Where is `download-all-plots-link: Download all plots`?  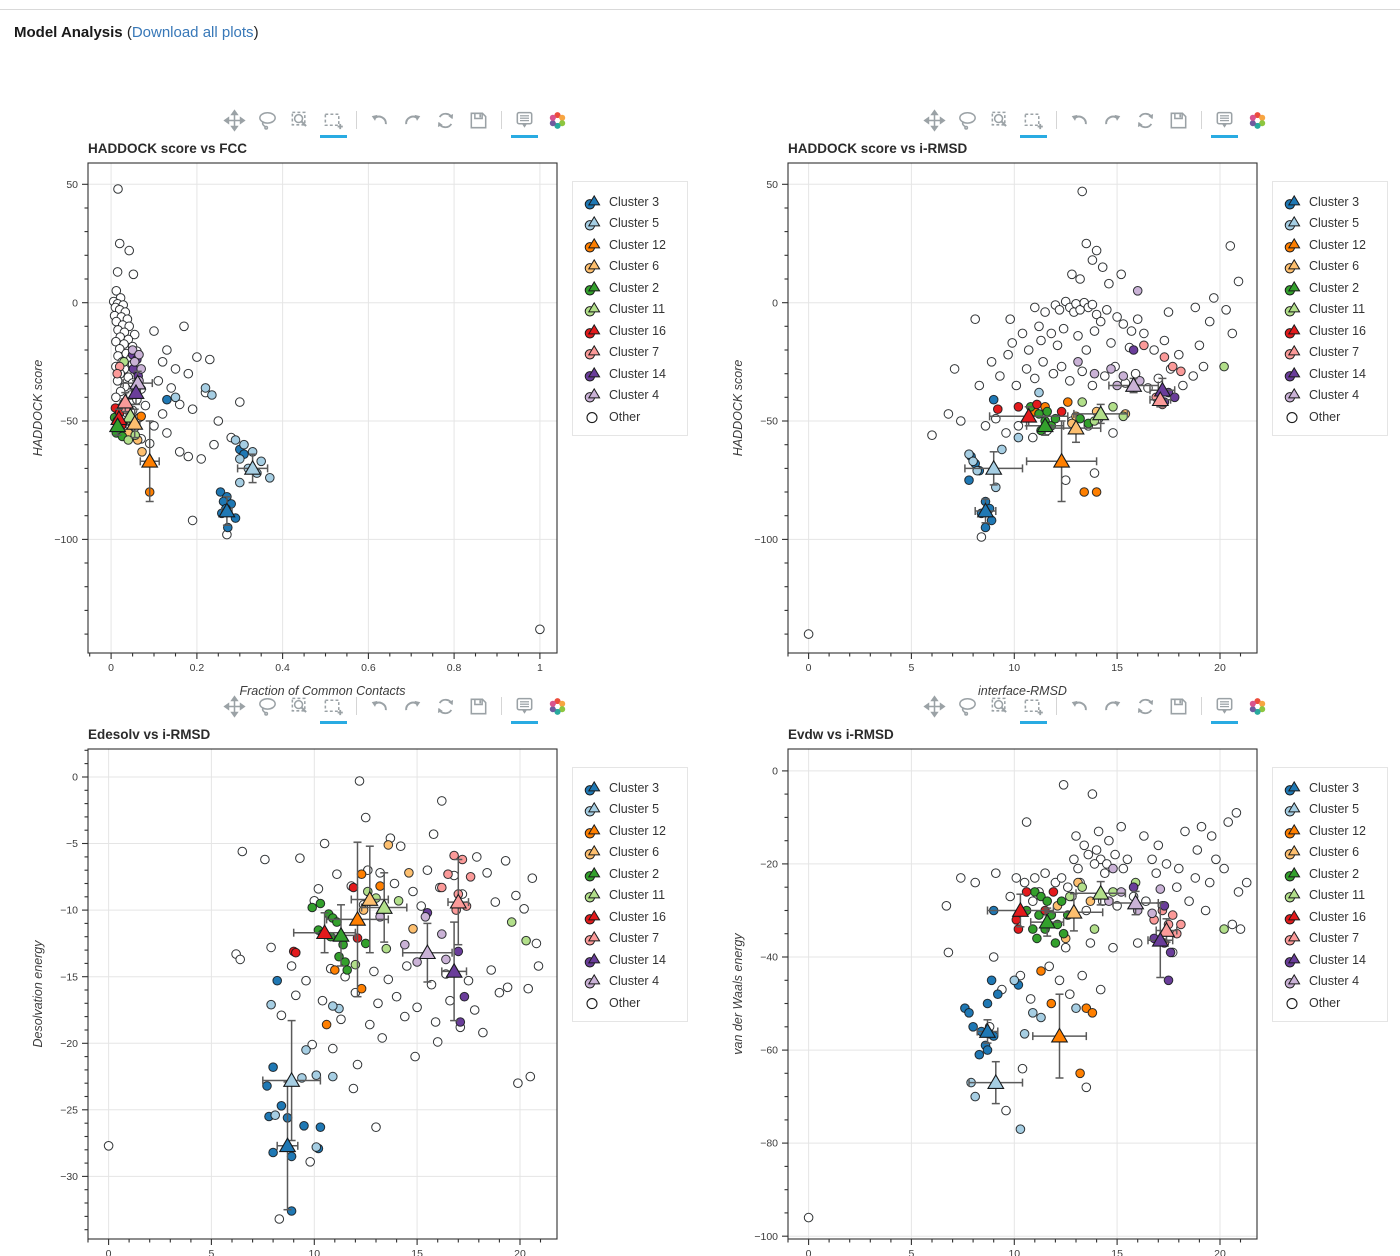 download-all-plots-link: Download all plots is located at coordinates (192, 32).